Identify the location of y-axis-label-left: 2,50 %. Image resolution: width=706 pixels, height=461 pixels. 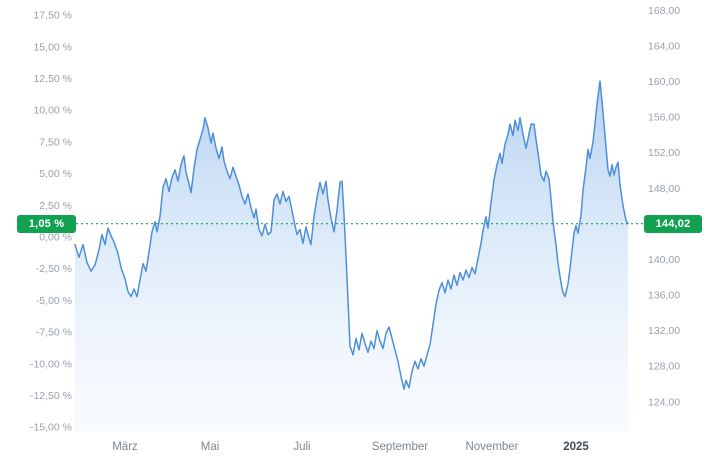
(55, 206).